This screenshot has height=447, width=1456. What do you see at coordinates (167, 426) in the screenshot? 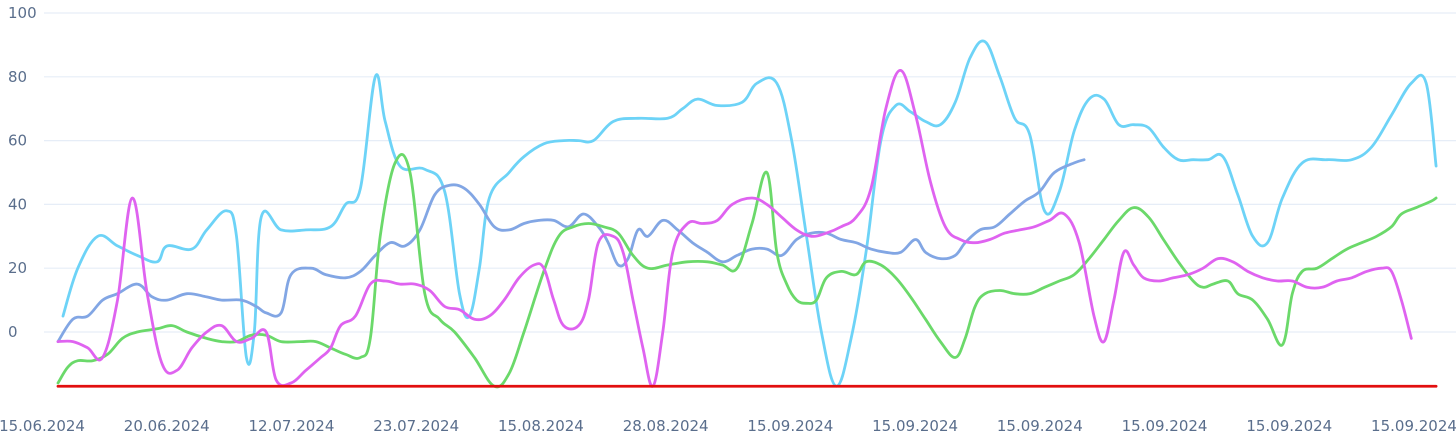
I see `x-tick-label: 20.06.2024` at bounding box center [167, 426].